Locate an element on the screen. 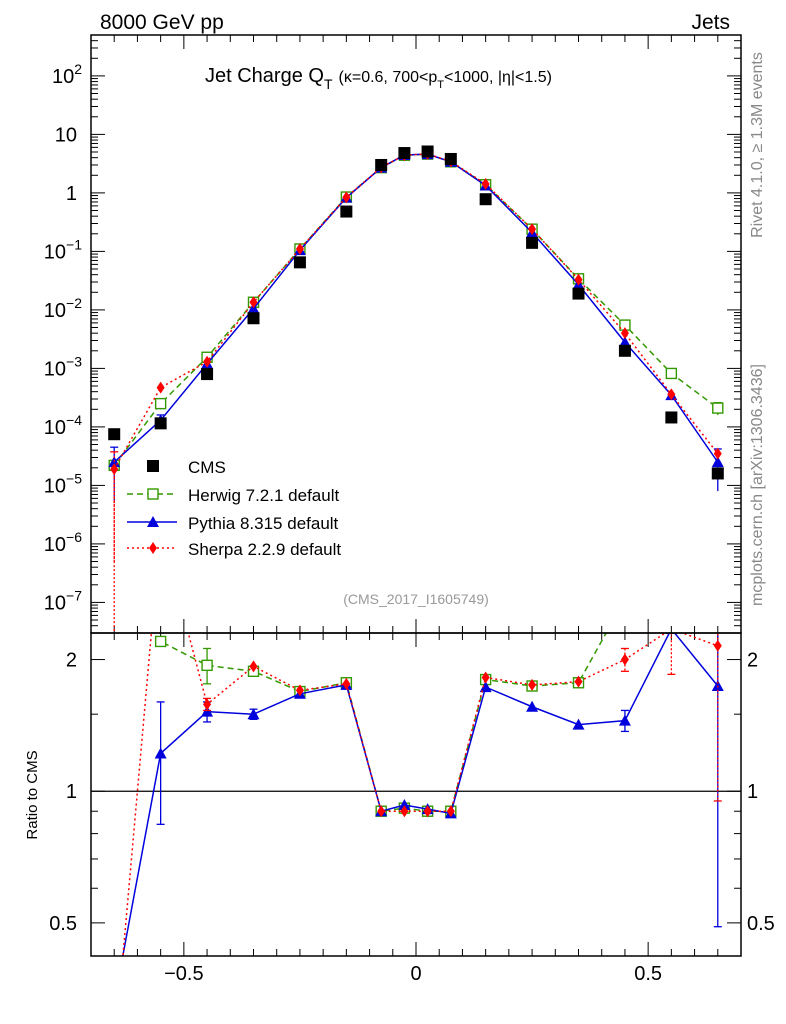  y-tick-label: 10⁻² is located at coordinates (63, 308).